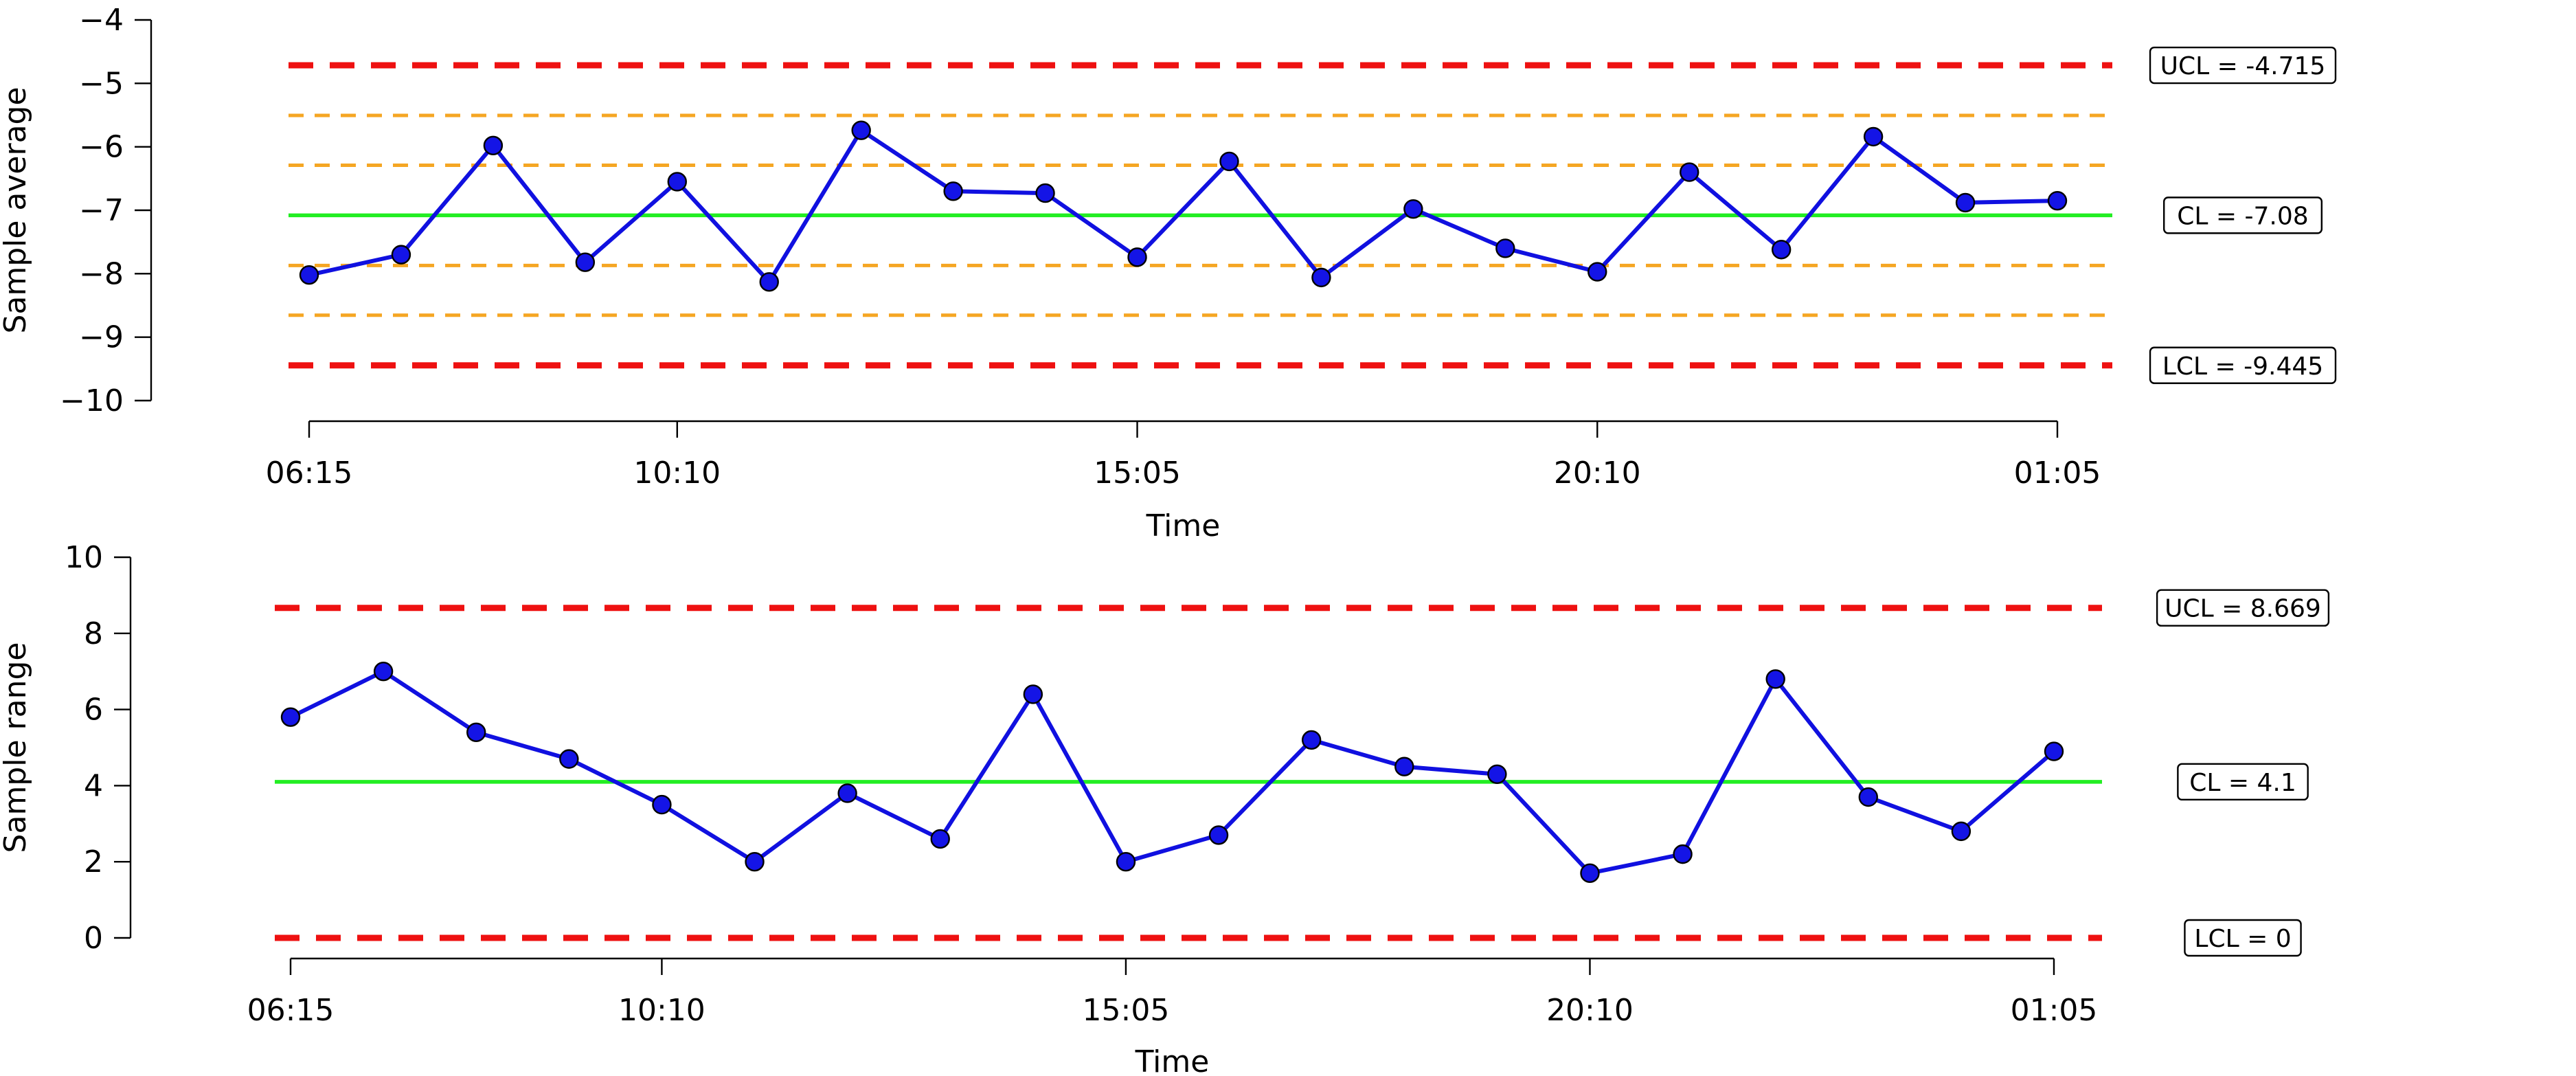 This screenshot has height=1076, width=2576. I want to click on limit-label-box: UCL = 8.669, so click(2243, 608).